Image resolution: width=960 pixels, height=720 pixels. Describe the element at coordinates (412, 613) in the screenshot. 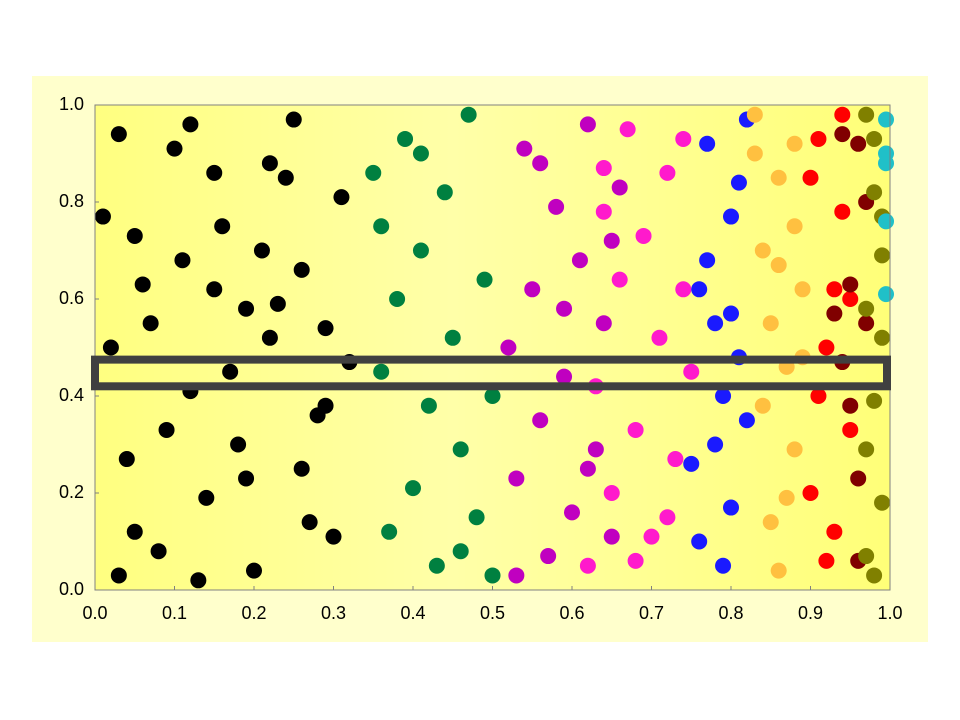

I see `x-tick-label: 0.4` at that location.